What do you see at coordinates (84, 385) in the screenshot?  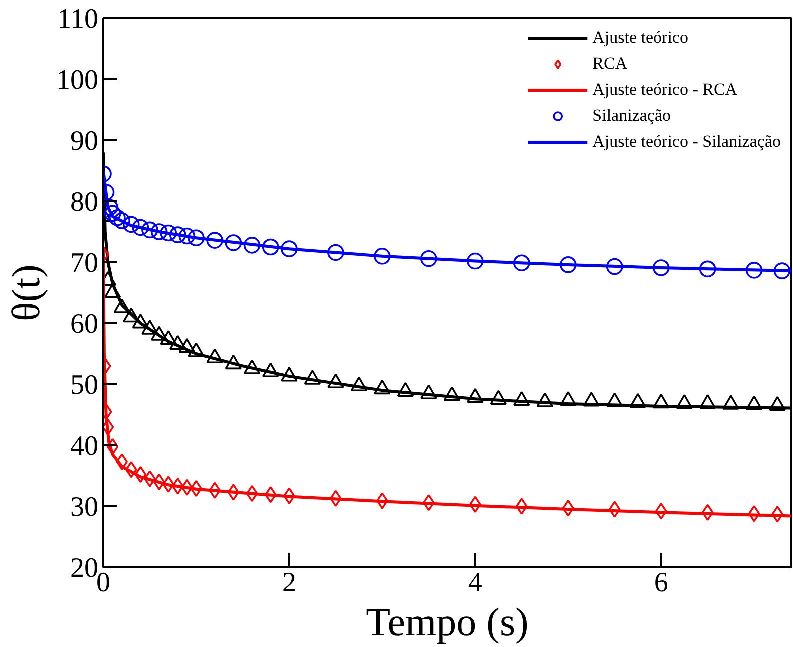 I see `y-tick-label: 50` at bounding box center [84, 385].